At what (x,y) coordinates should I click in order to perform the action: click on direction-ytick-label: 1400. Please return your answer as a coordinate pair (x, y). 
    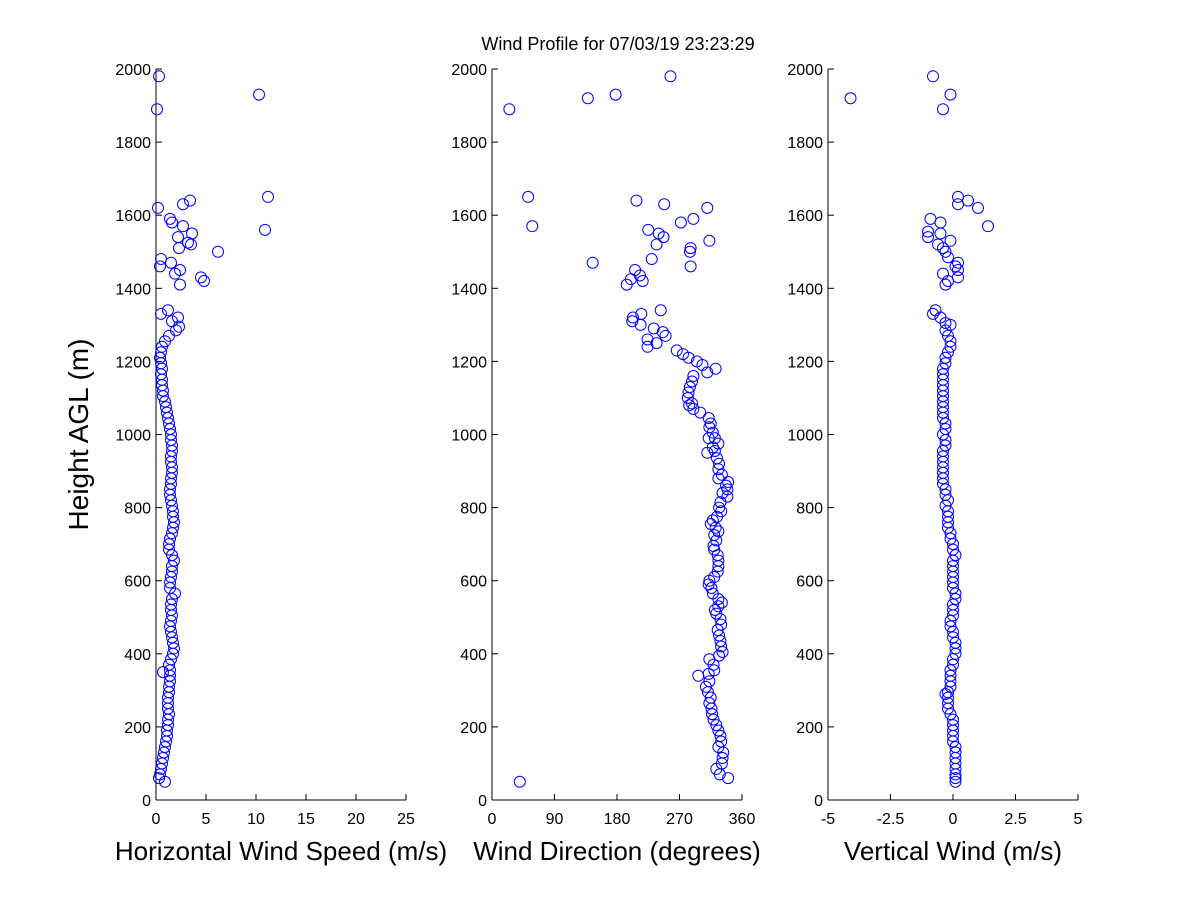
    Looking at the image, I should click on (469, 289).